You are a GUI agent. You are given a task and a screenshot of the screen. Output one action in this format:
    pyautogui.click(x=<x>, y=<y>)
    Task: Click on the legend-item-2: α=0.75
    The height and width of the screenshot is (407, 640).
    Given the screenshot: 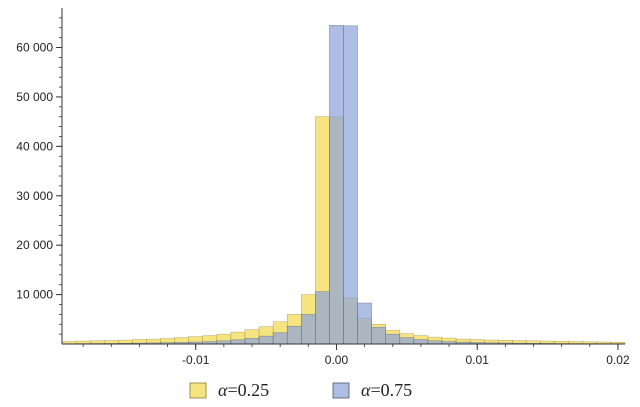 What is the action you would take?
    pyautogui.click(x=372, y=390)
    